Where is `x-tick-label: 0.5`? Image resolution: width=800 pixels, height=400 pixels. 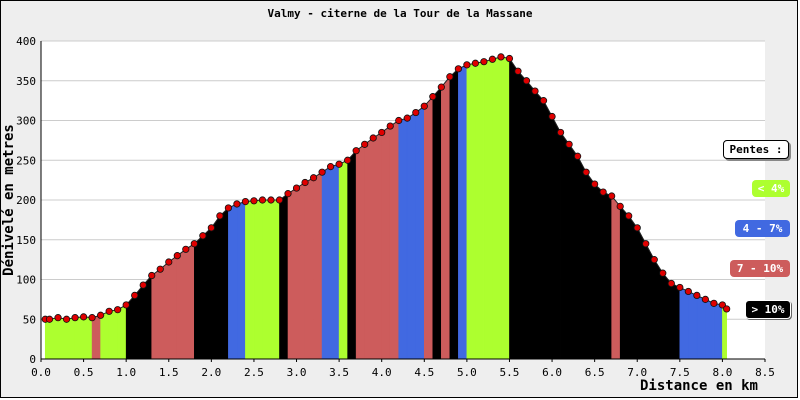
x-tick-label: 0.5 is located at coordinates (84, 372).